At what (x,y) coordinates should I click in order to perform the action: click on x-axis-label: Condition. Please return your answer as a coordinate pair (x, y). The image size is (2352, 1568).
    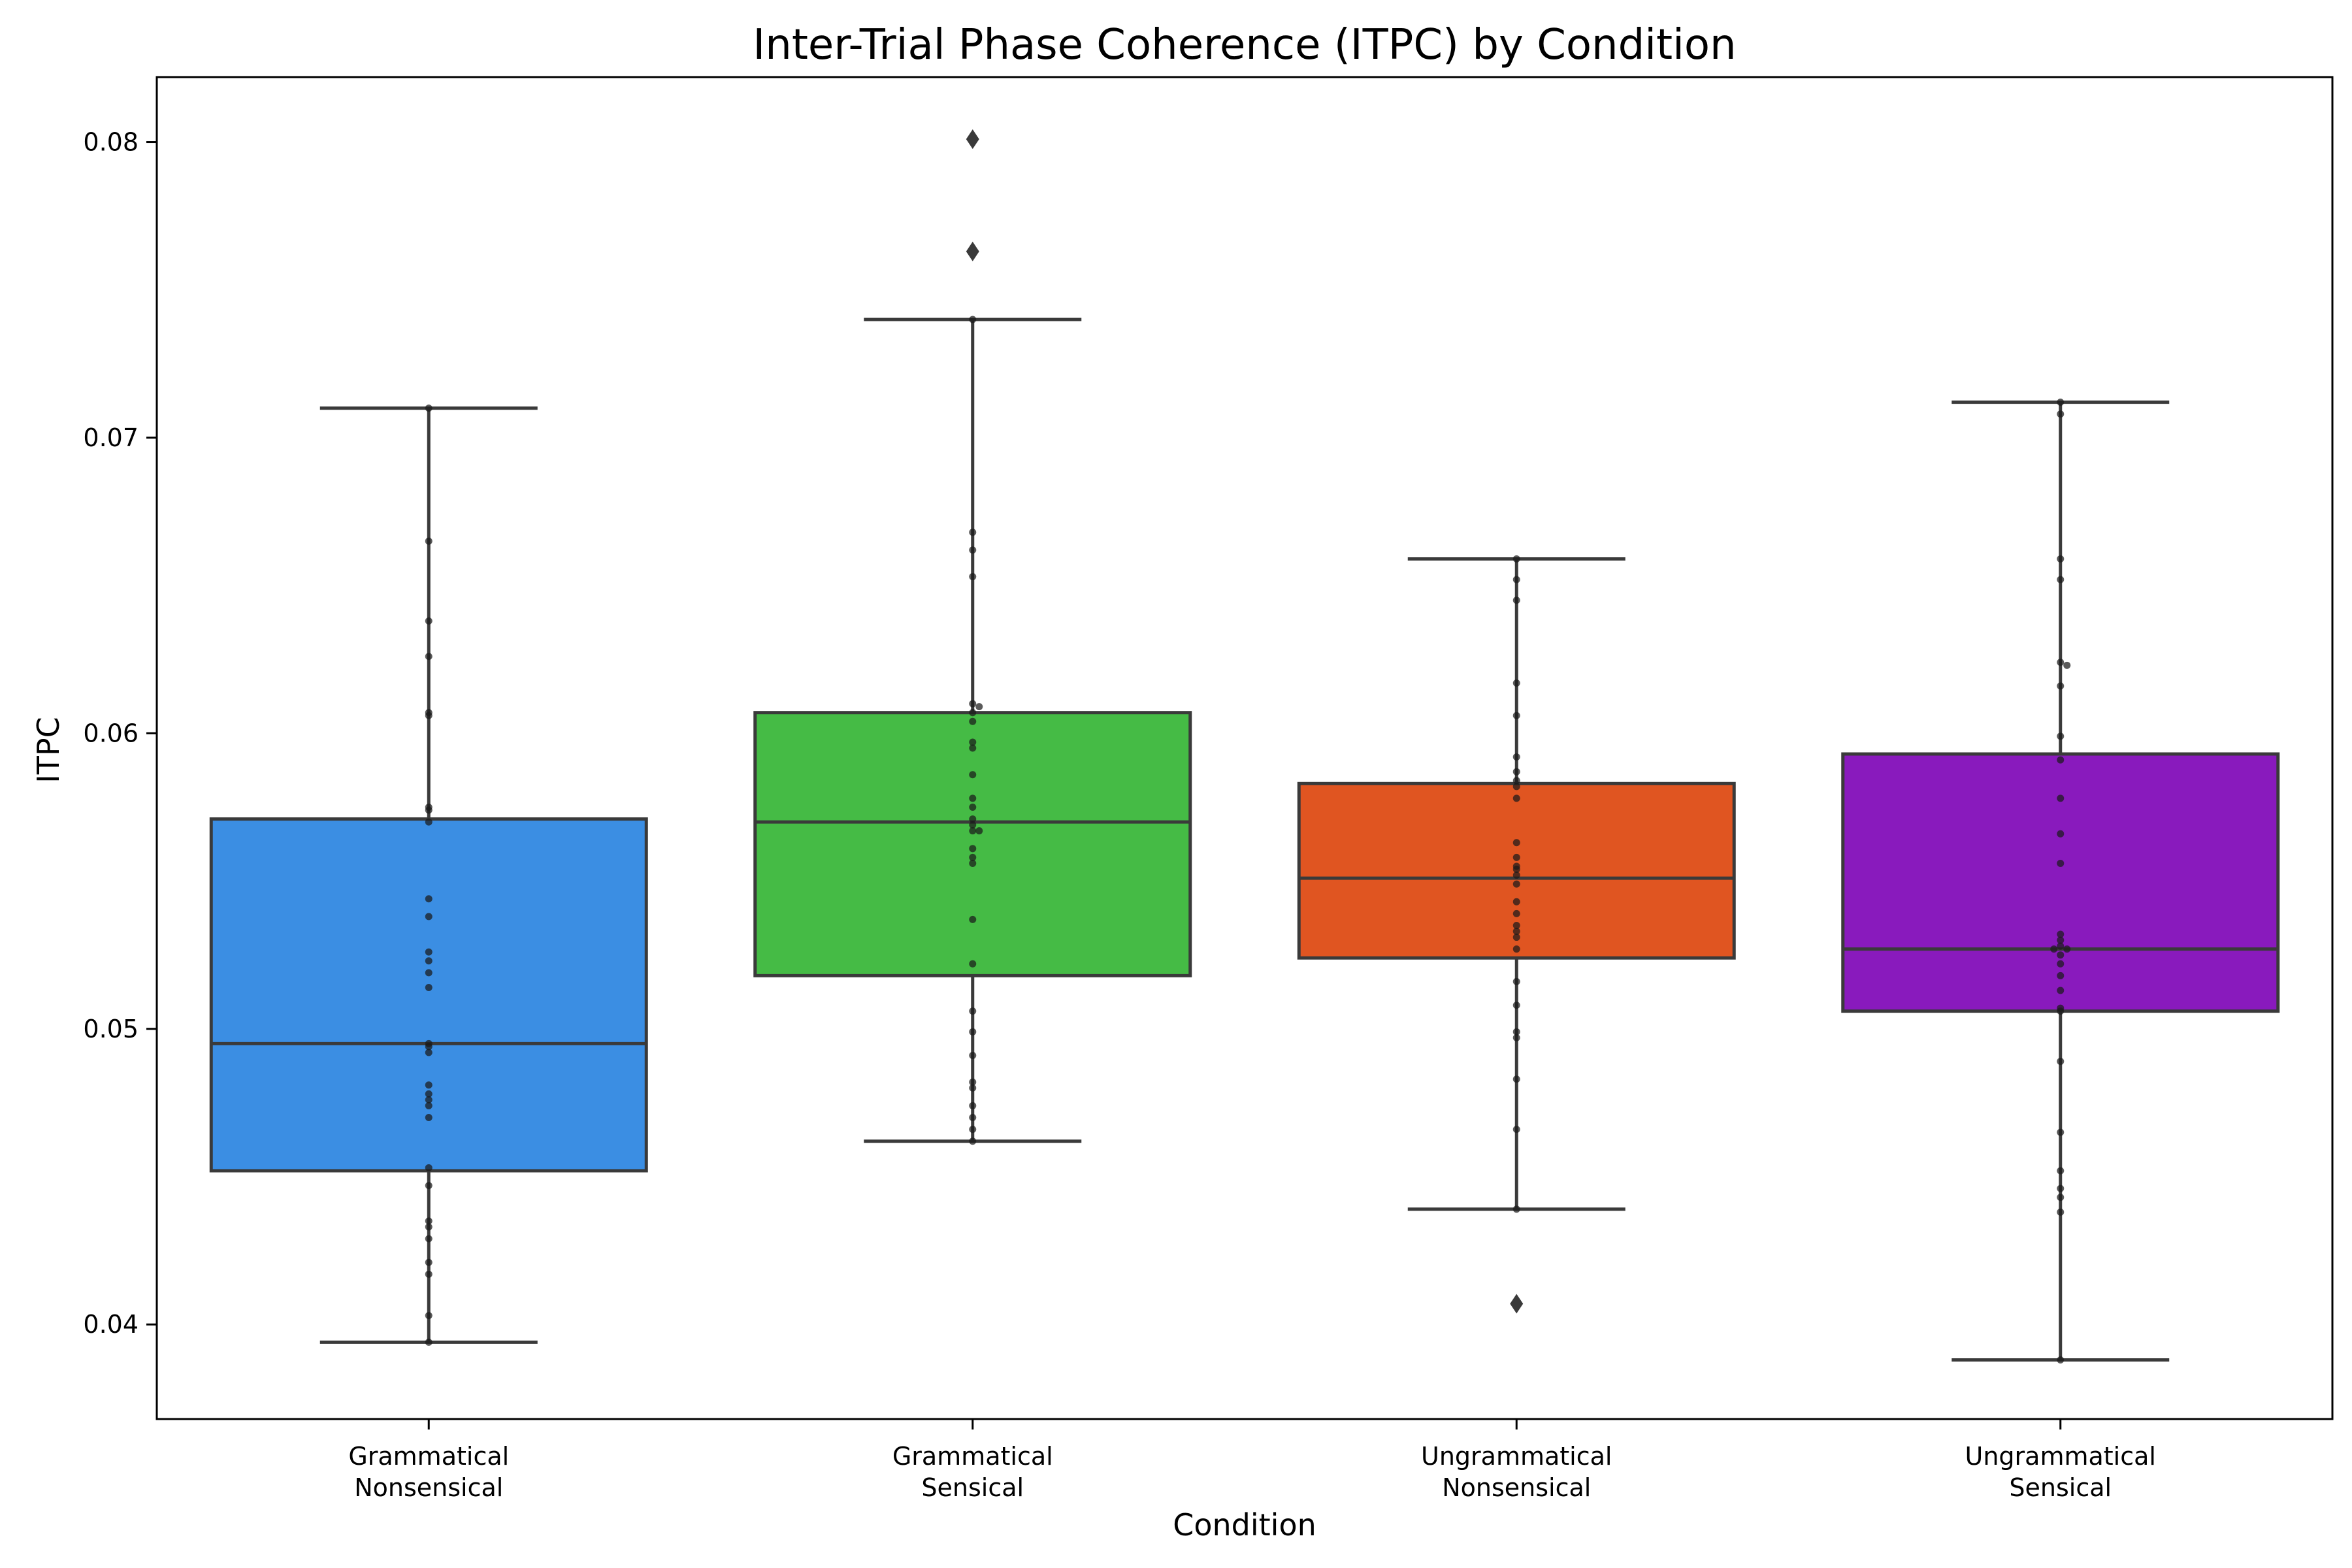
    Looking at the image, I should click on (1244, 1525).